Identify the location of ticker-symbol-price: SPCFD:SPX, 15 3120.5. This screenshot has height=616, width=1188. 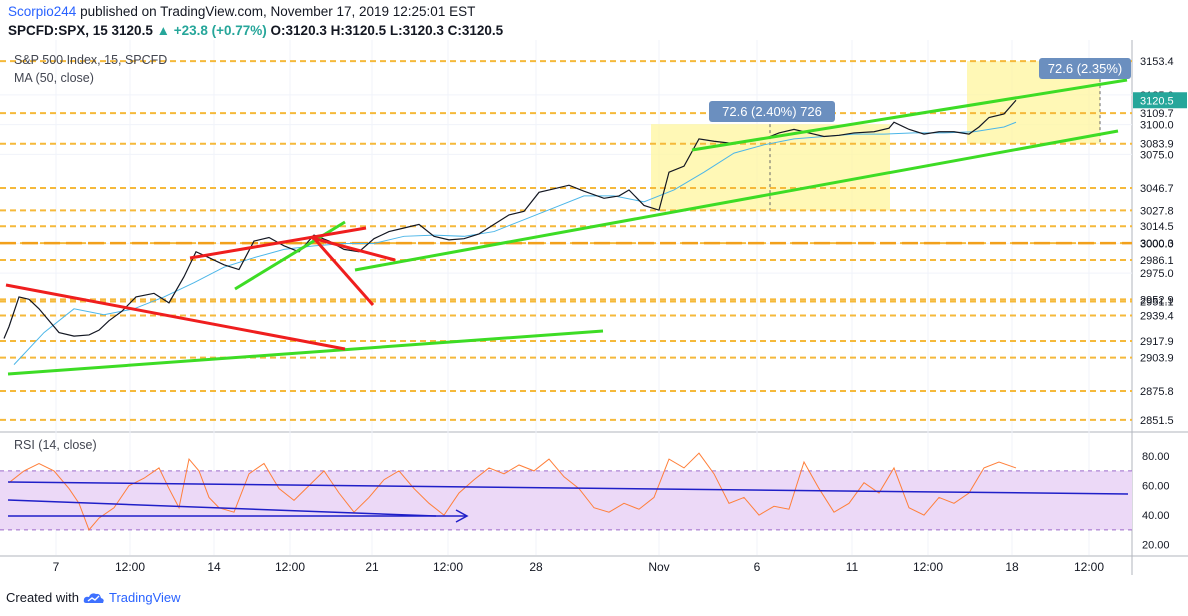
(80, 30).